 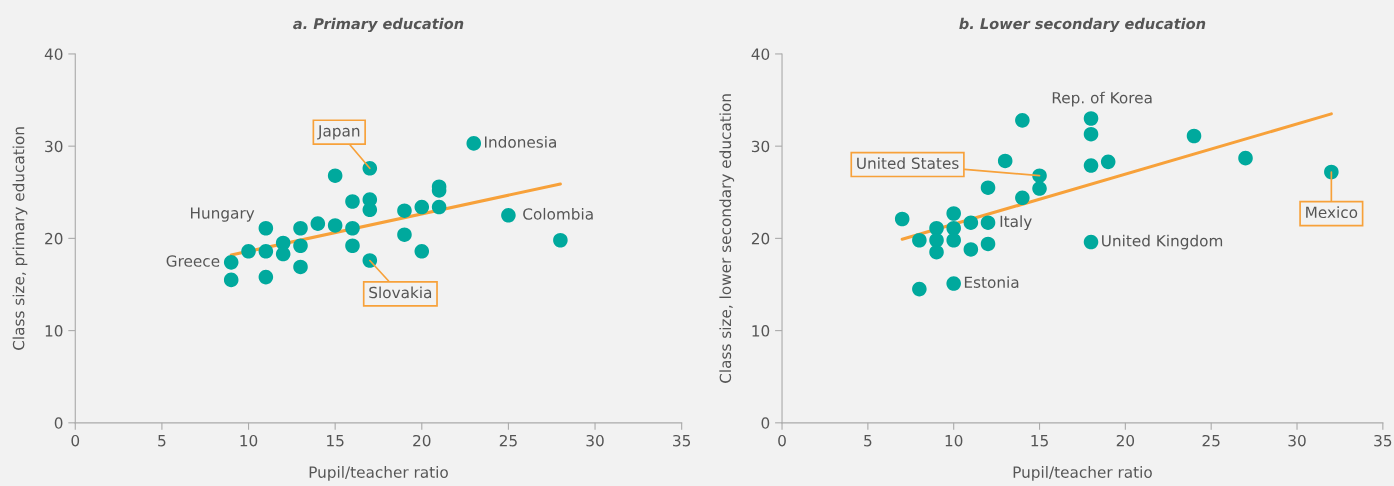 What do you see at coordinates (1082, 25) in the screenshot?
I see `chart-title: b. Lower secondary education` at bounding box center [1082, 25].